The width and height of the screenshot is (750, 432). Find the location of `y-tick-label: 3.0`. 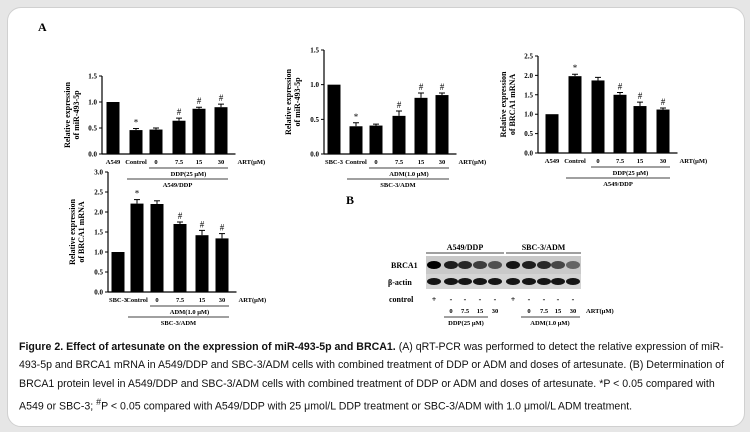

y-tick-label: 3.0 is located at coordinates (98, 173).